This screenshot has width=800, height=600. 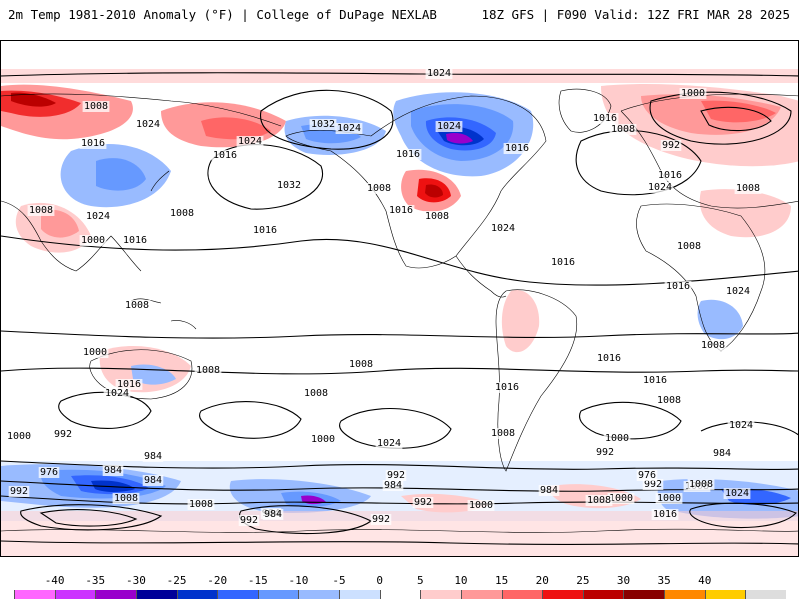 What do you see at coordinates (217, 580) in the screenshot?
I see `colorbar-tick-label: -20` at bounding box center [217, 580].